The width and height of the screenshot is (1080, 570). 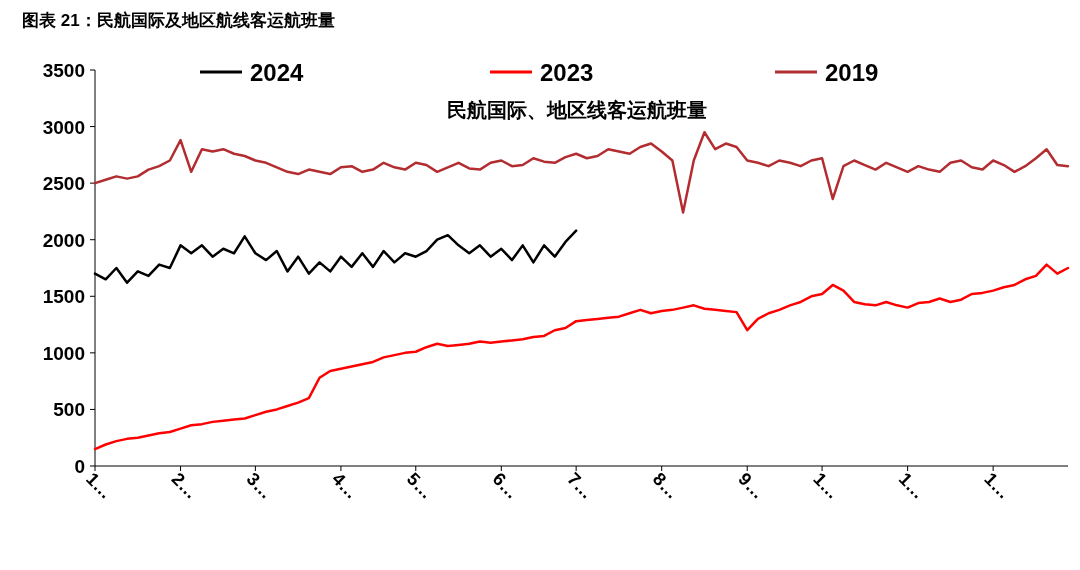 I want to click on y-tick-label: 2000, so click(x=63, y=240).